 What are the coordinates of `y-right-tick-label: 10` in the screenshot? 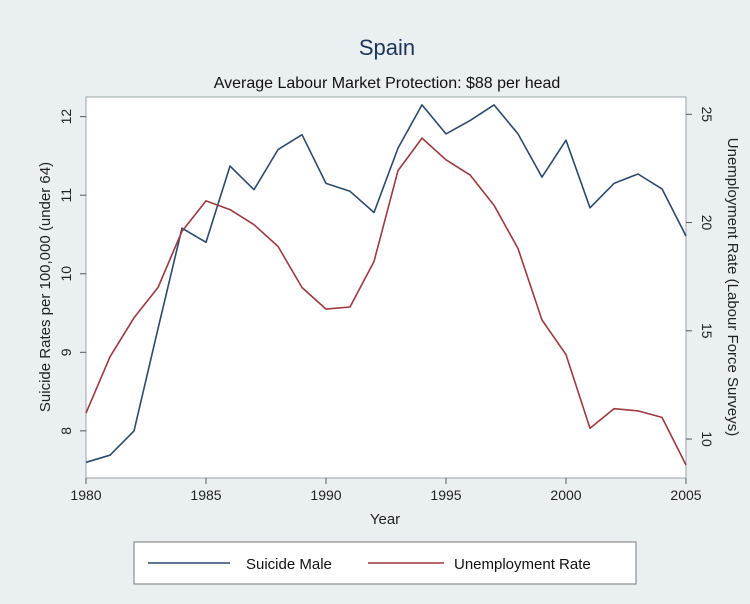 It's located at (707, 439).